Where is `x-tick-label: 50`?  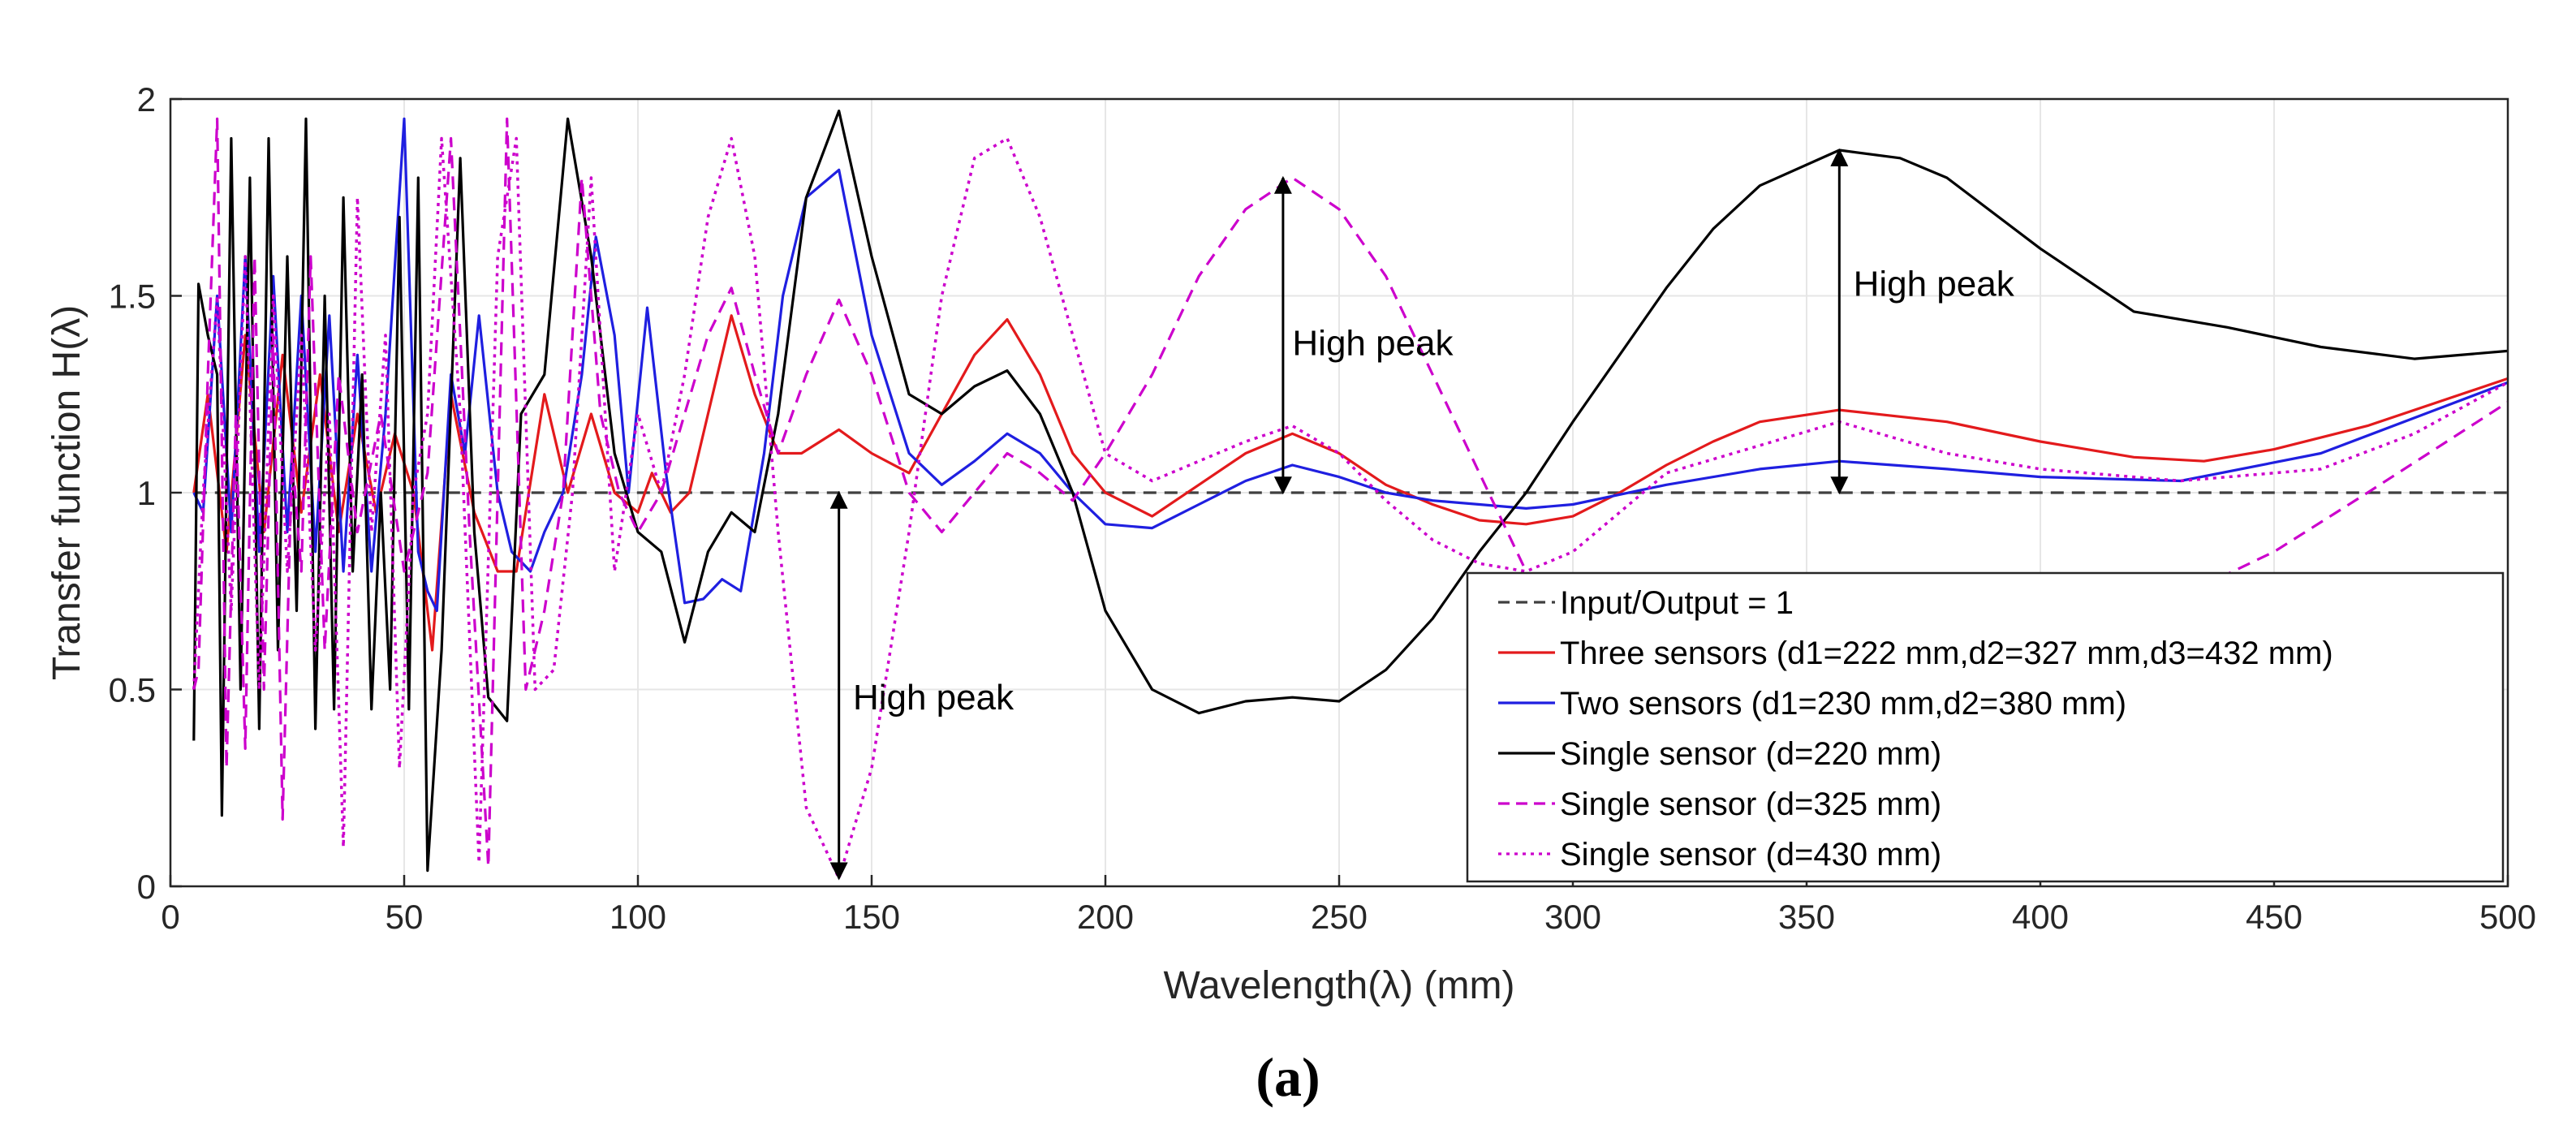
x-tick-label: 50 is located at coordinates (405, 917).